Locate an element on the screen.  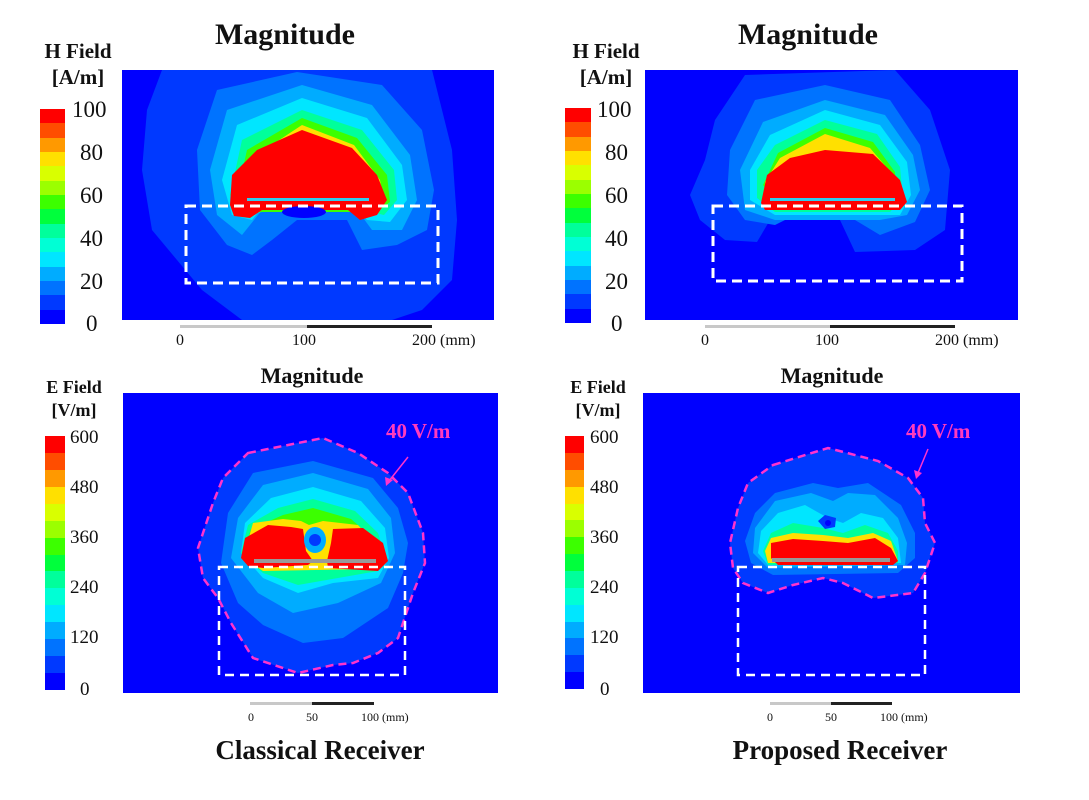
low-field-notch is located at coordinates (822, 236).